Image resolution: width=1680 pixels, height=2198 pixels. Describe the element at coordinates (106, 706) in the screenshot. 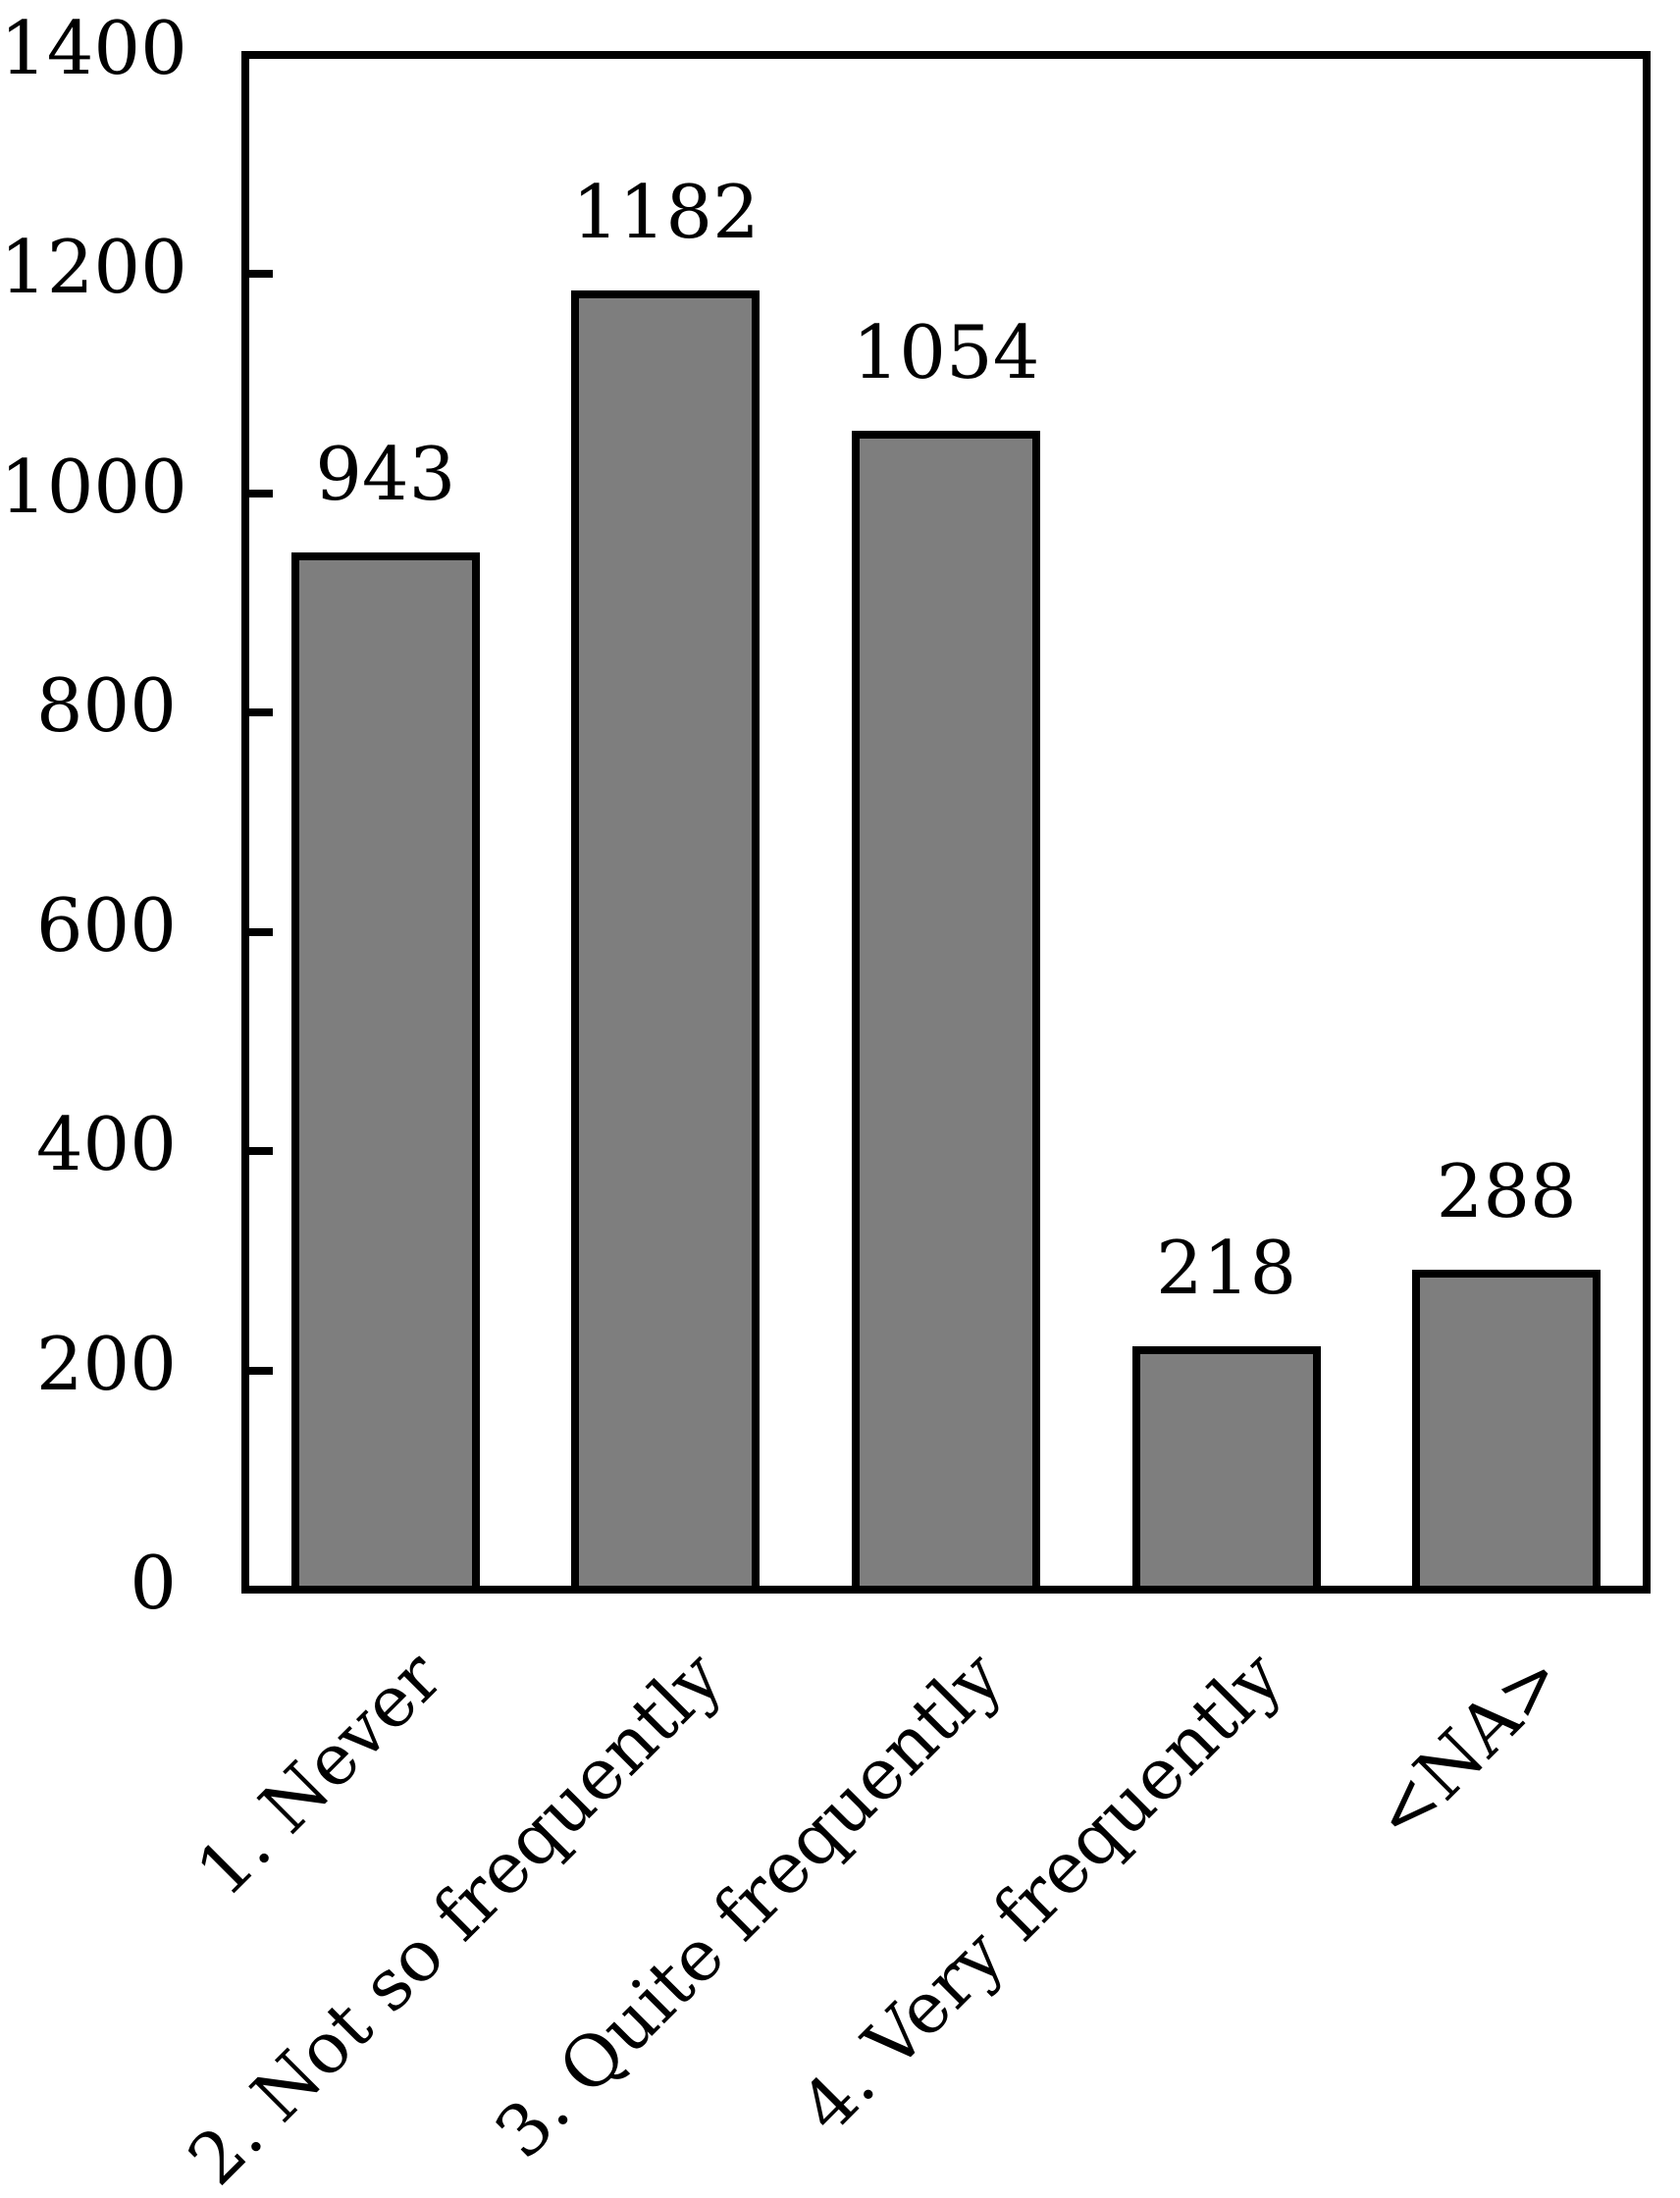

I see `y-axis-tick-label: 800` at that location.